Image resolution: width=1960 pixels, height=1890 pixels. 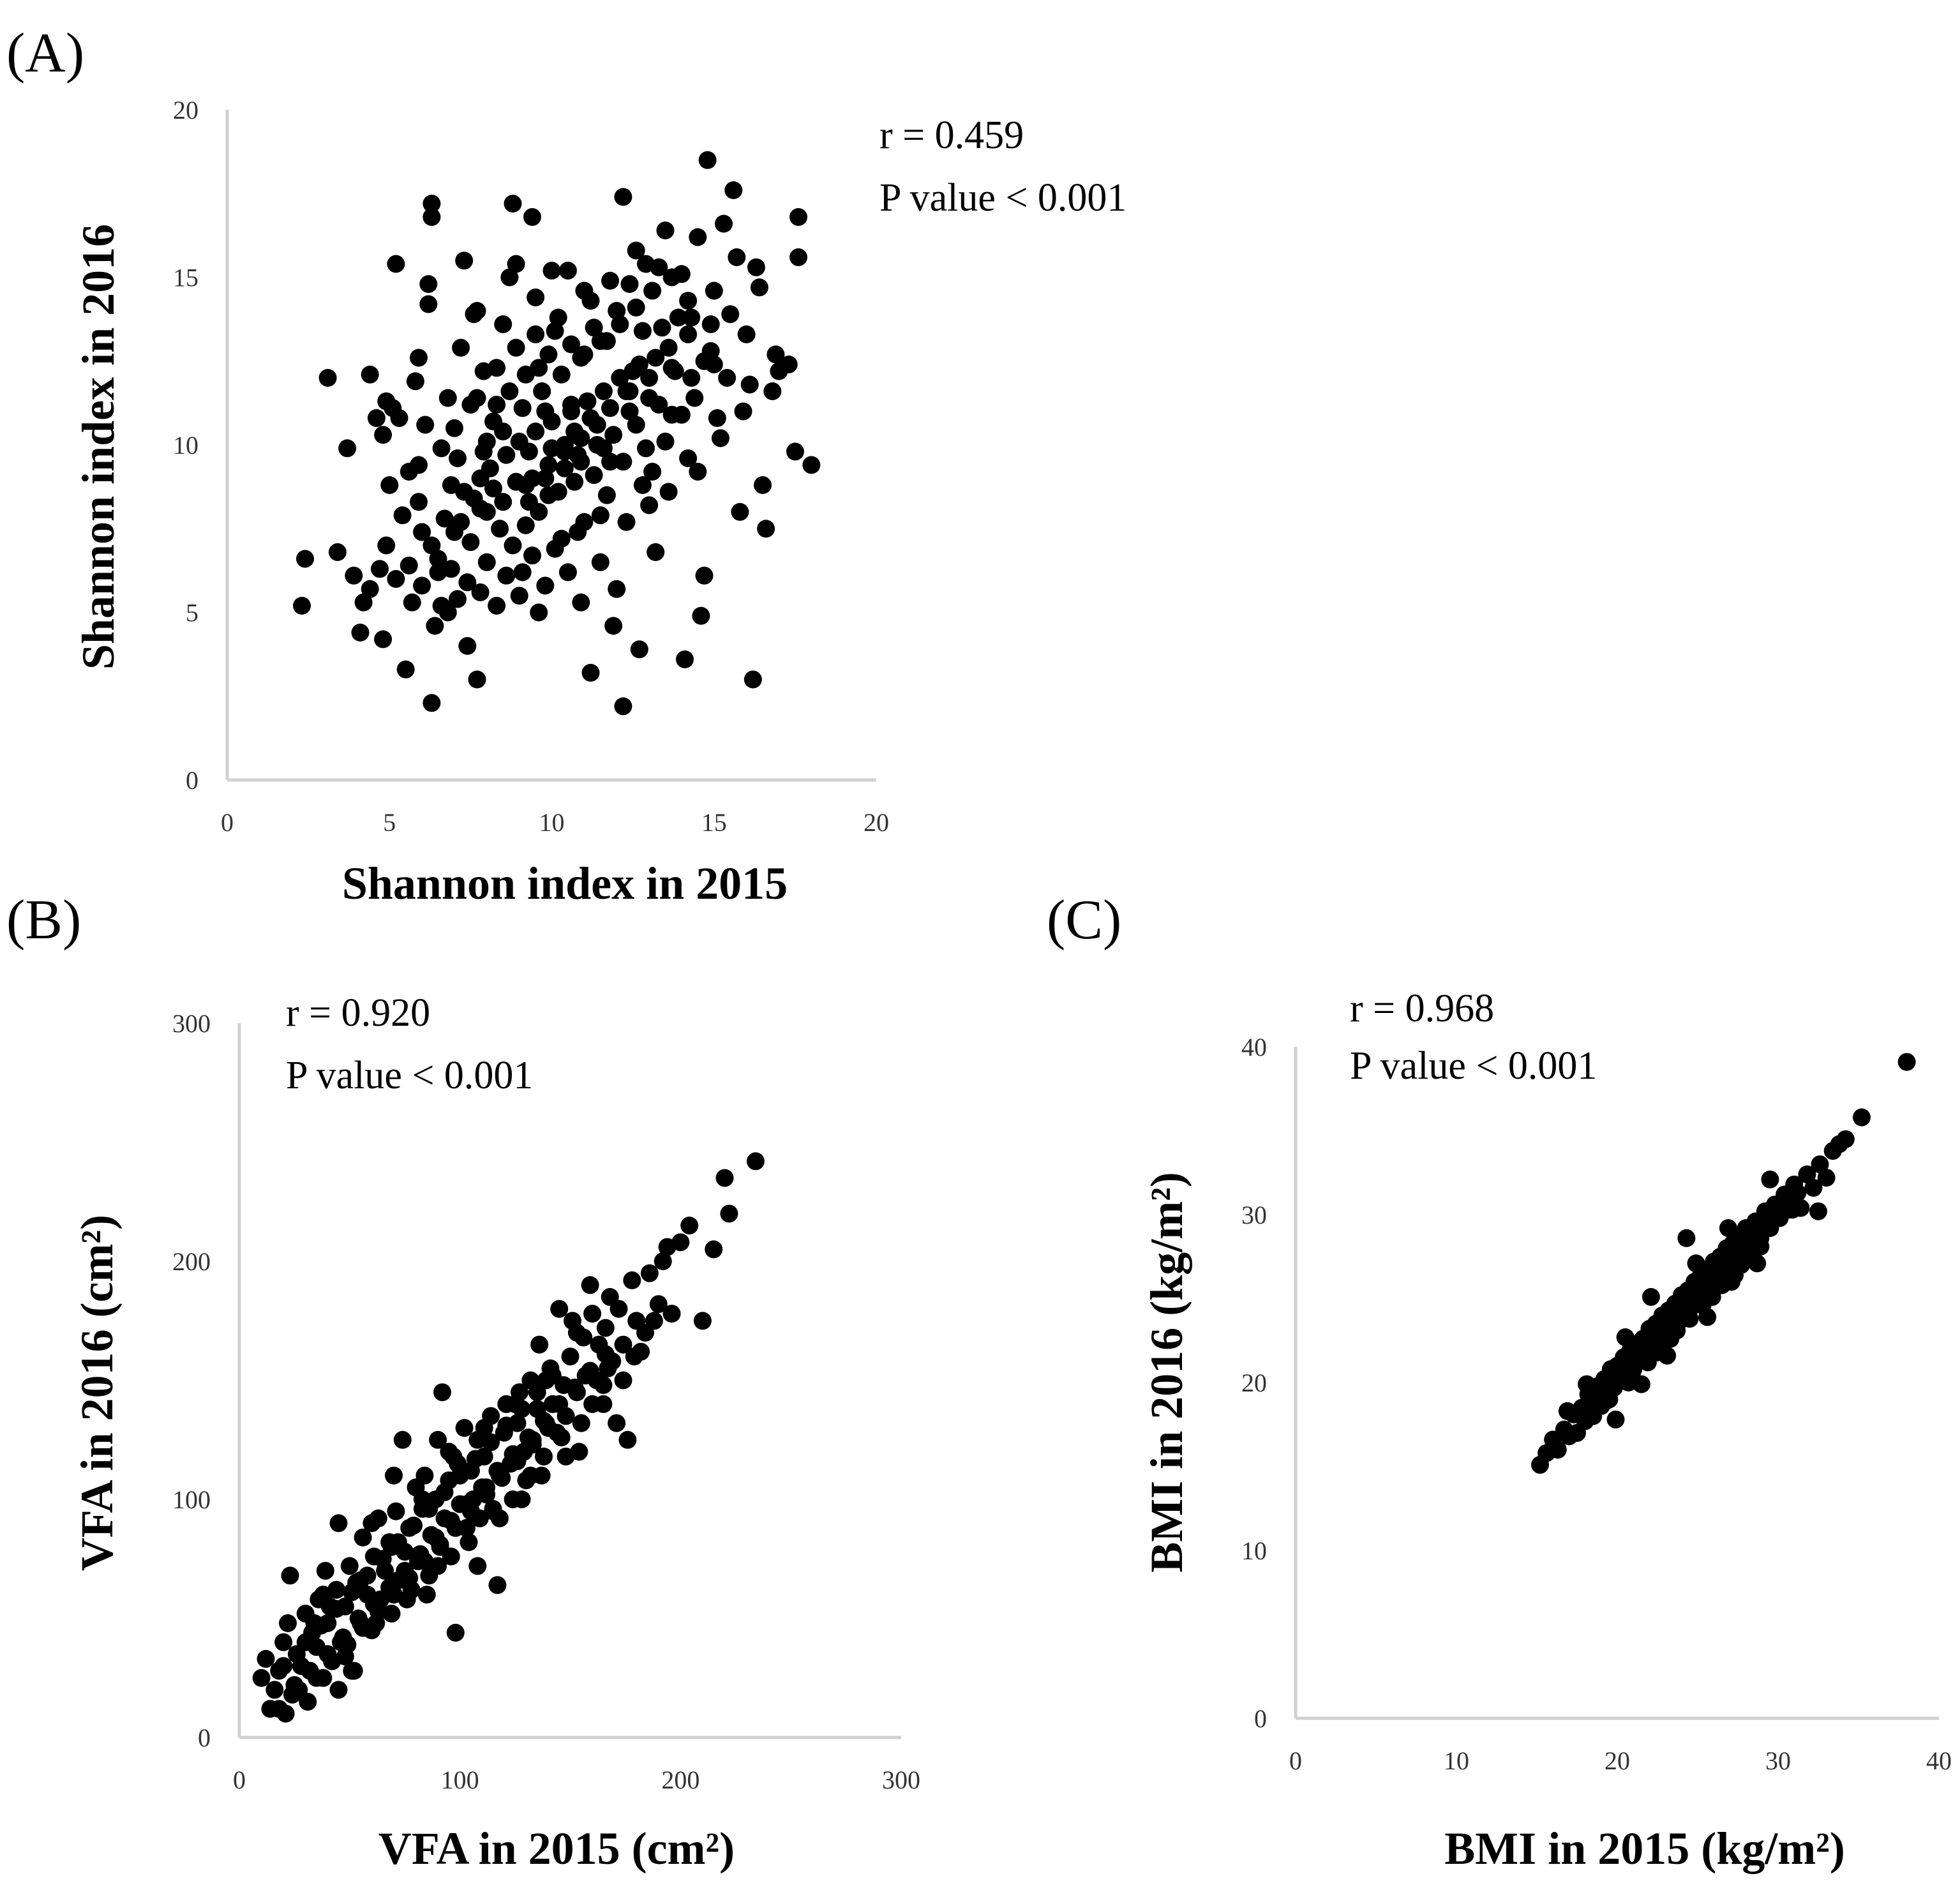 I want to click on panel-b-y-tick-label: 200, so click(x=192, y=1261).